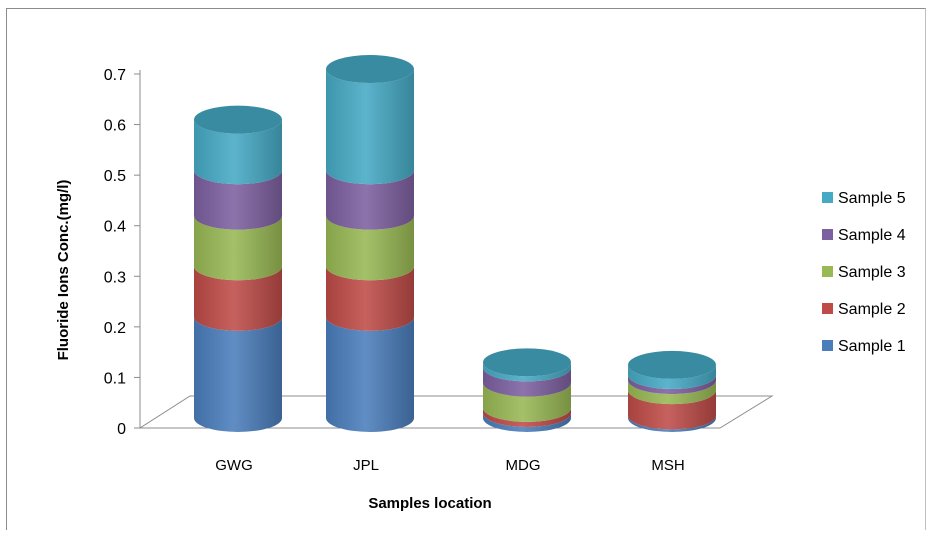  What do you see at coordinates (115, 328) in the screenshot?
I see `y-tick-label: 0.2` at bounding box center [115, 328].